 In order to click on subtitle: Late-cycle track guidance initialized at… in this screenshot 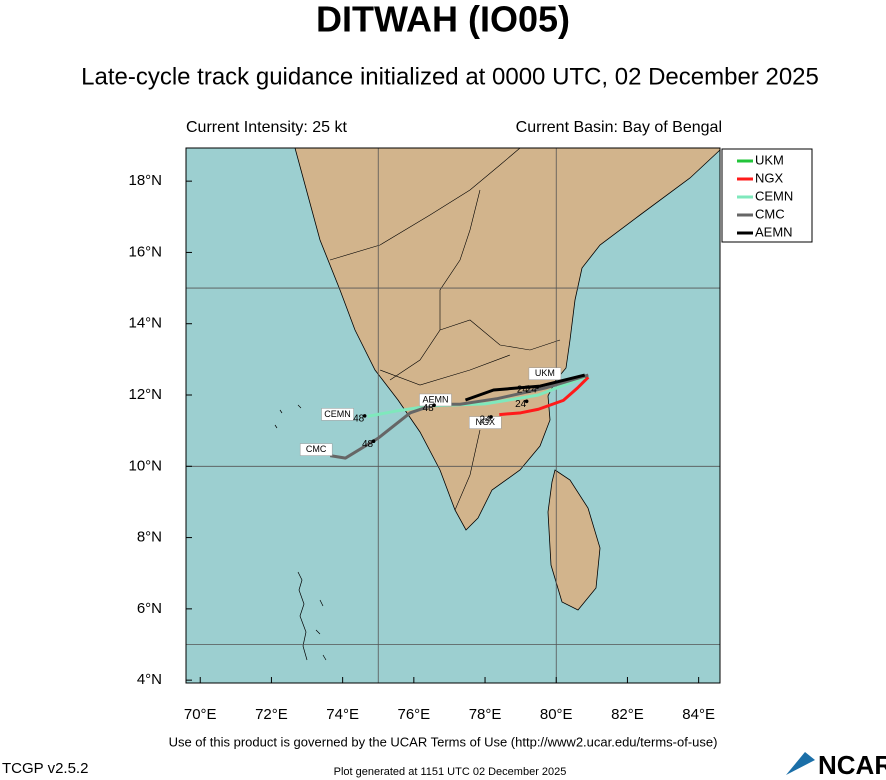, I will do `click(450, 76)`.